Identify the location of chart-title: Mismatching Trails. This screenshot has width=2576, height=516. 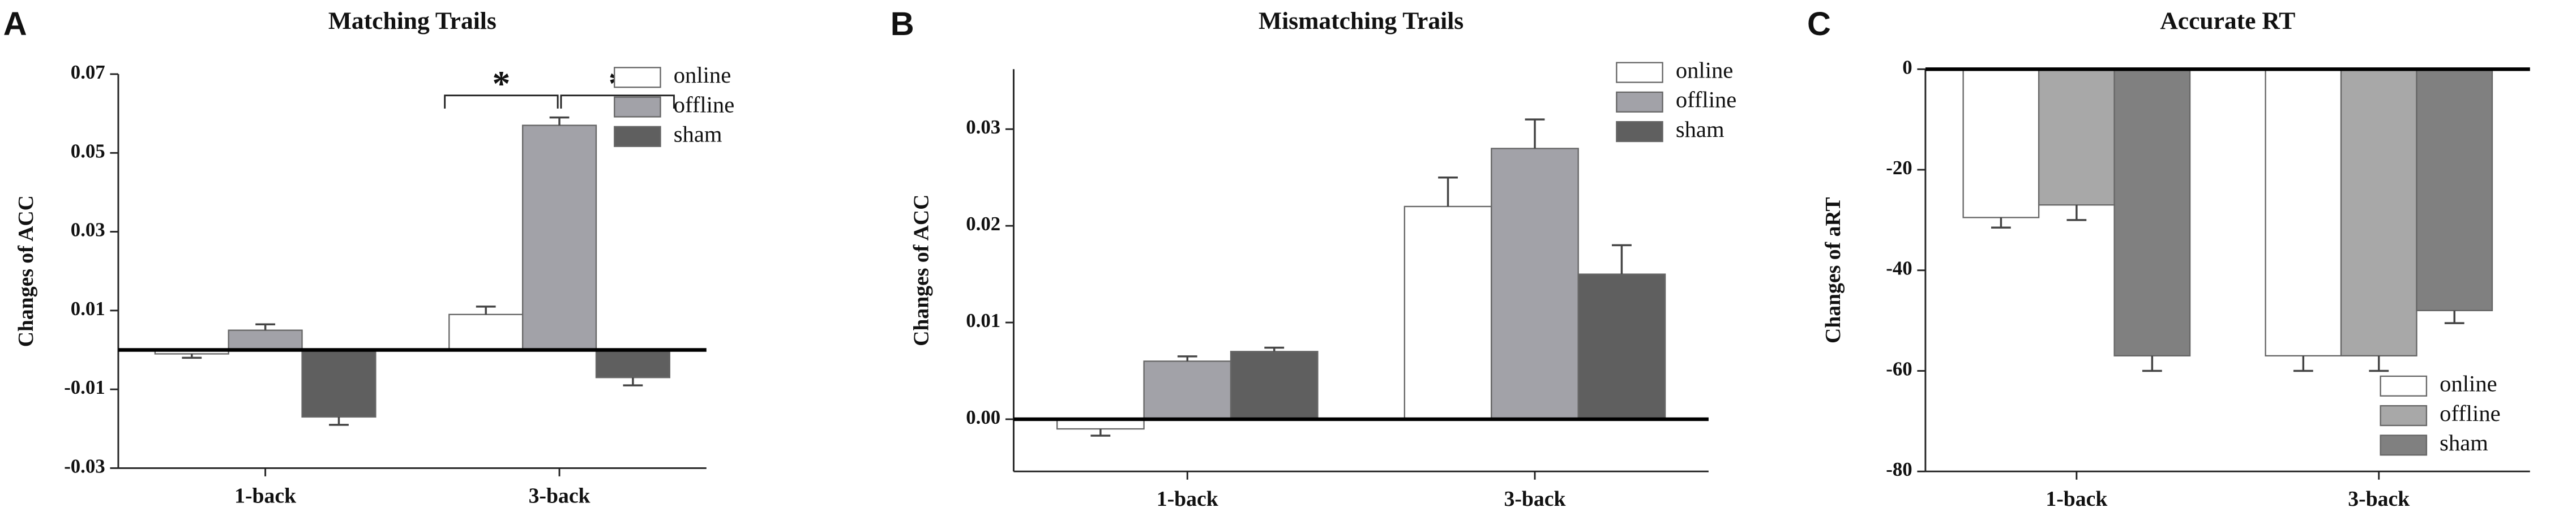
(1361, 21).